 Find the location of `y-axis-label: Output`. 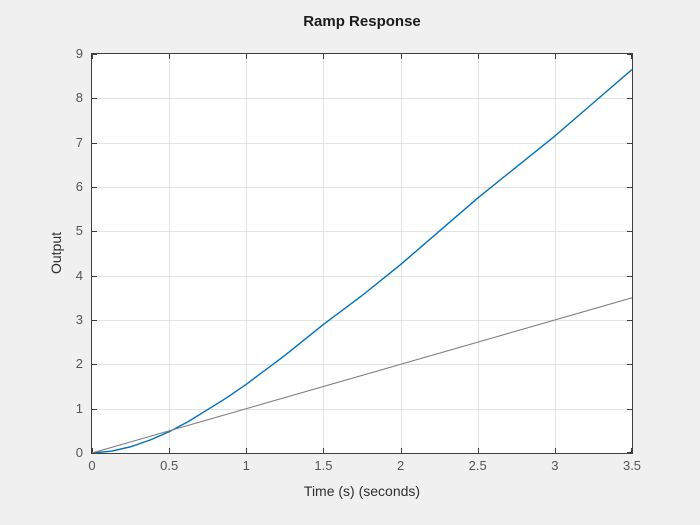

y-axis-label: Output is located at coordinates (56, 253).